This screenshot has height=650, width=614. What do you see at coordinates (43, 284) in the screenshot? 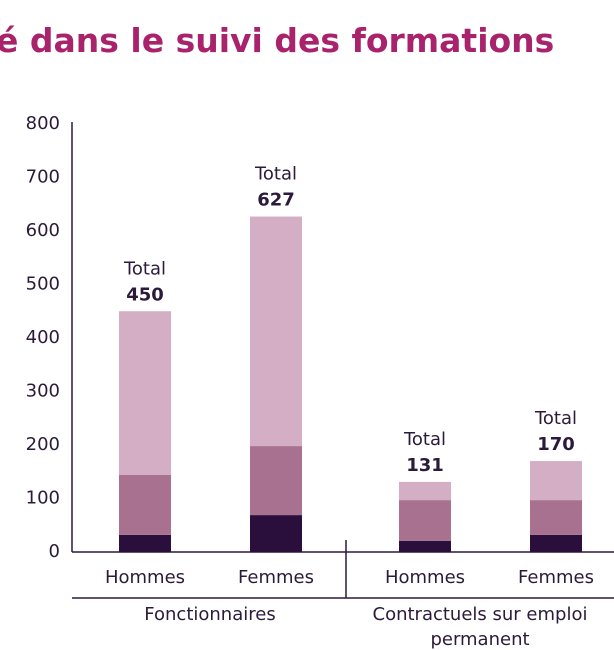
I see `y-tick-label: 500` at bounding box center [43, 284].